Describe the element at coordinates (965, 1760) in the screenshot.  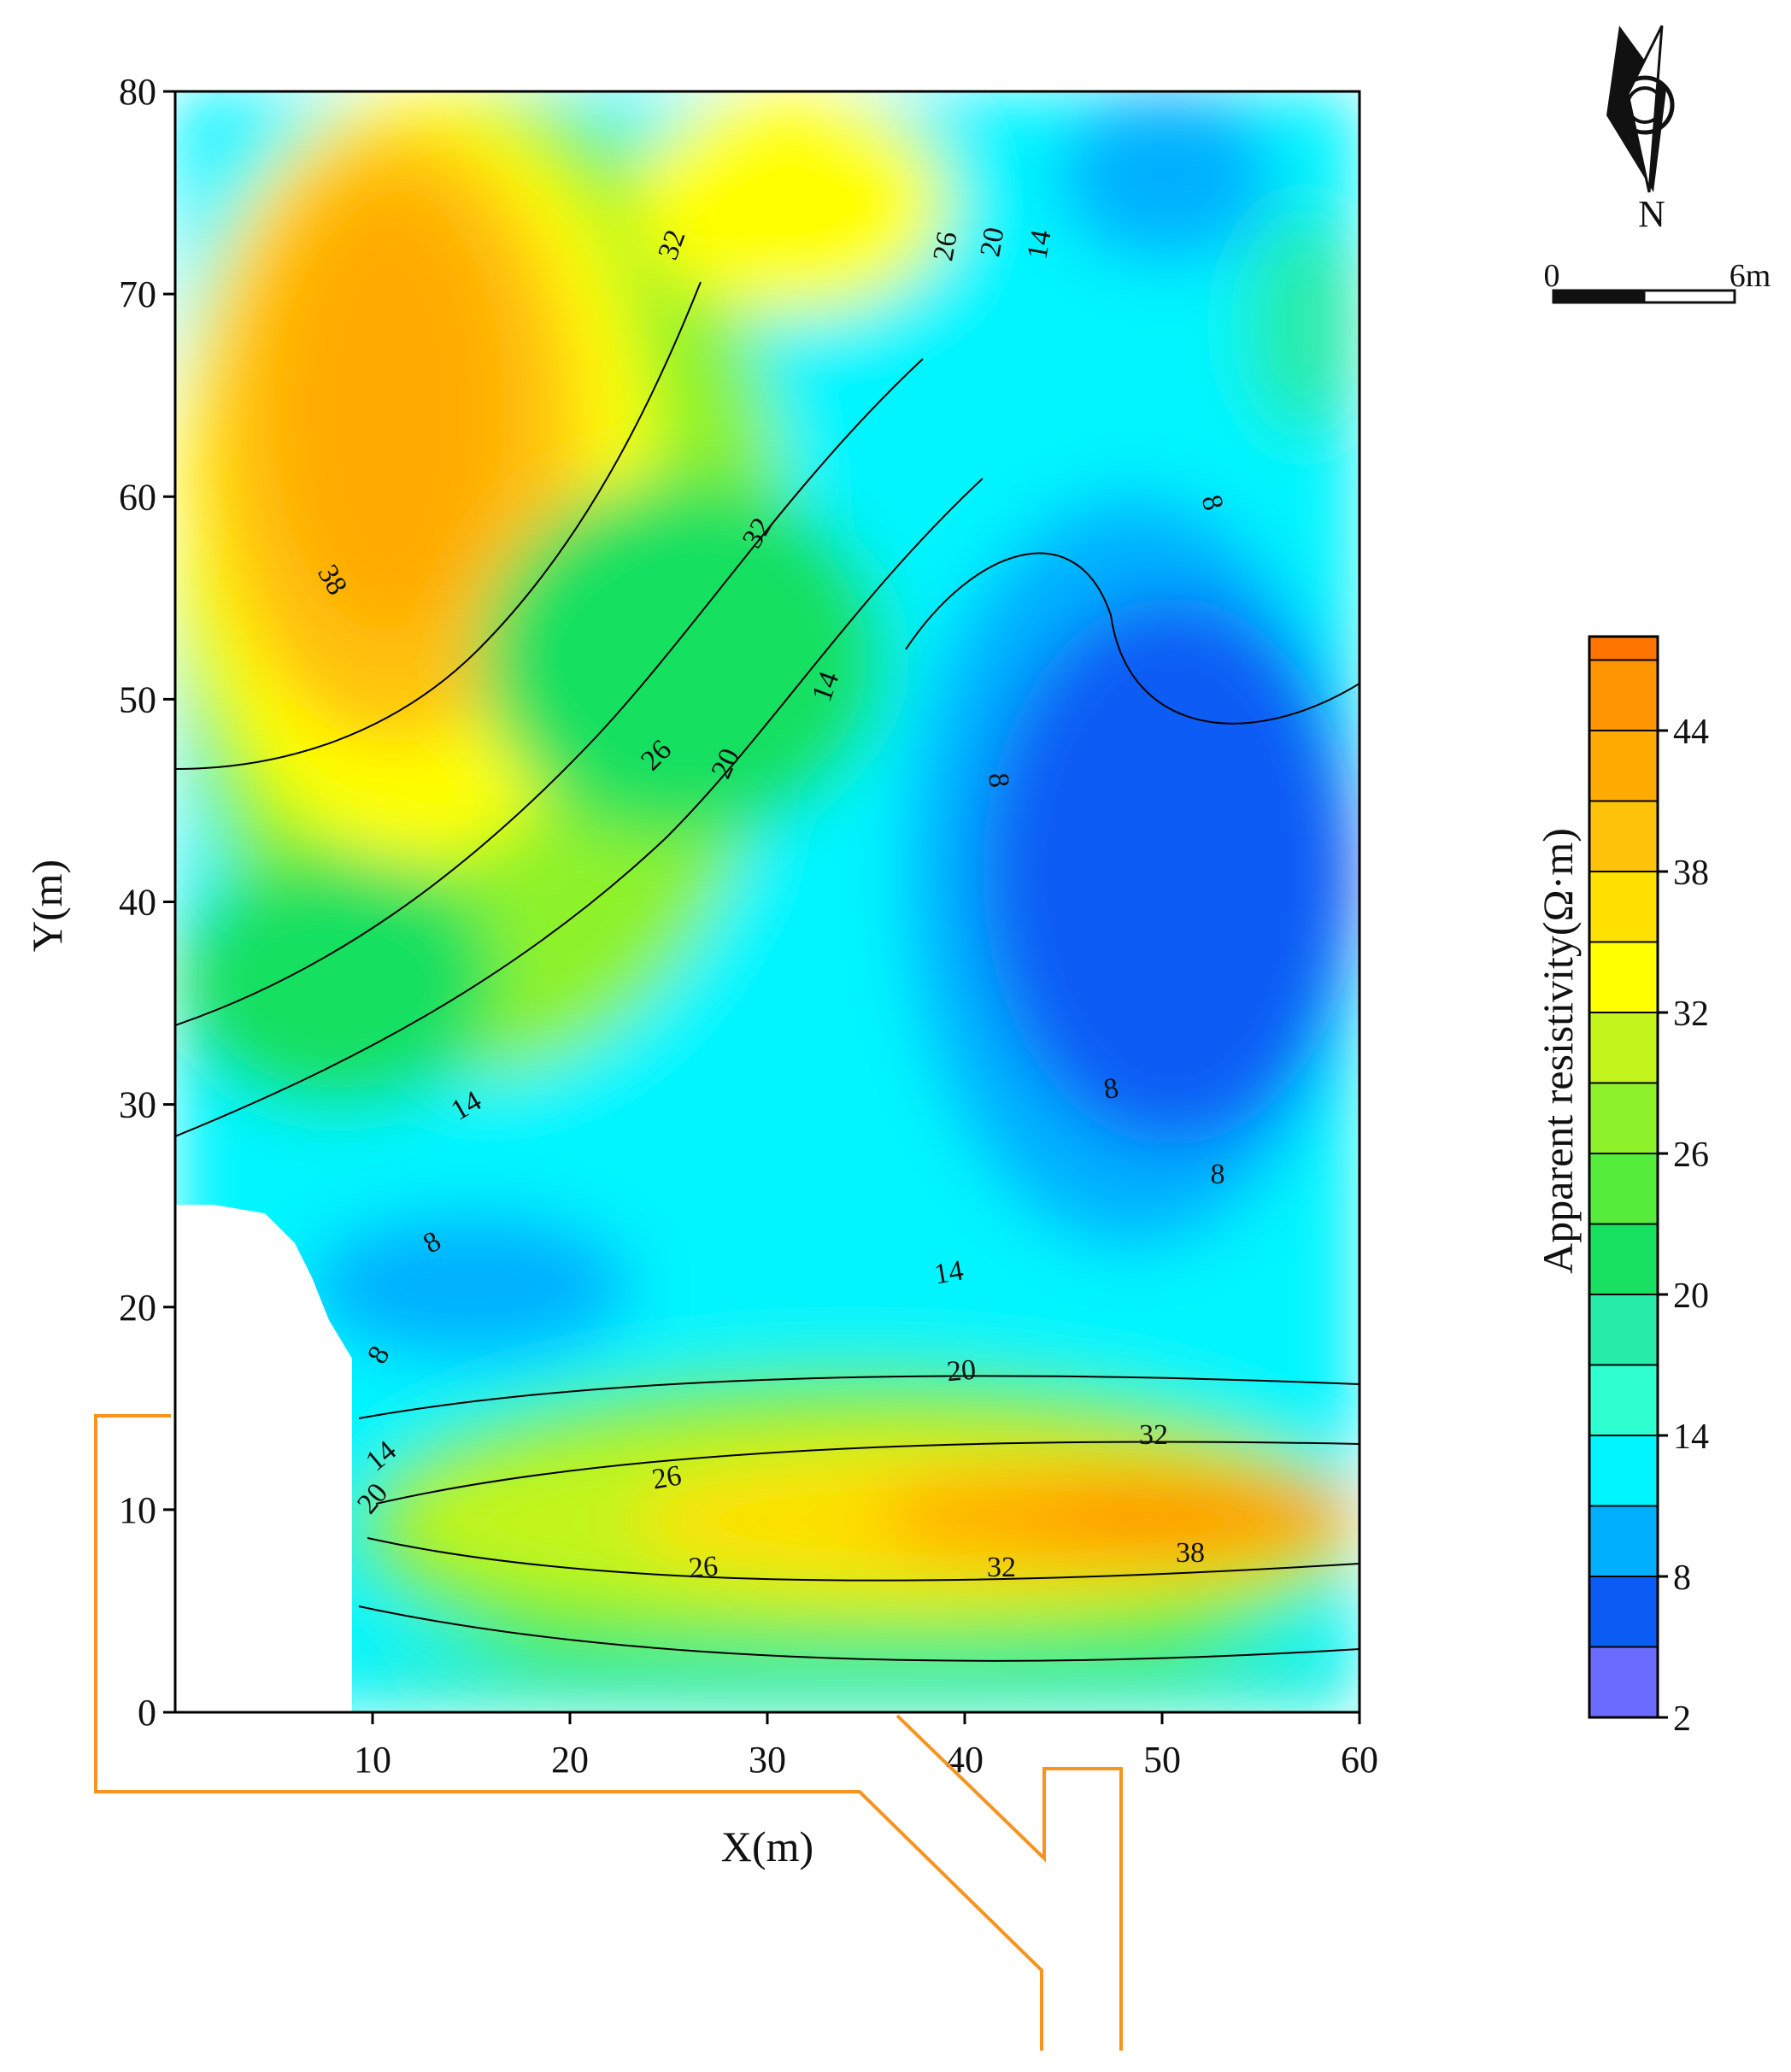
I see `x-tick-label: 40` at that location.